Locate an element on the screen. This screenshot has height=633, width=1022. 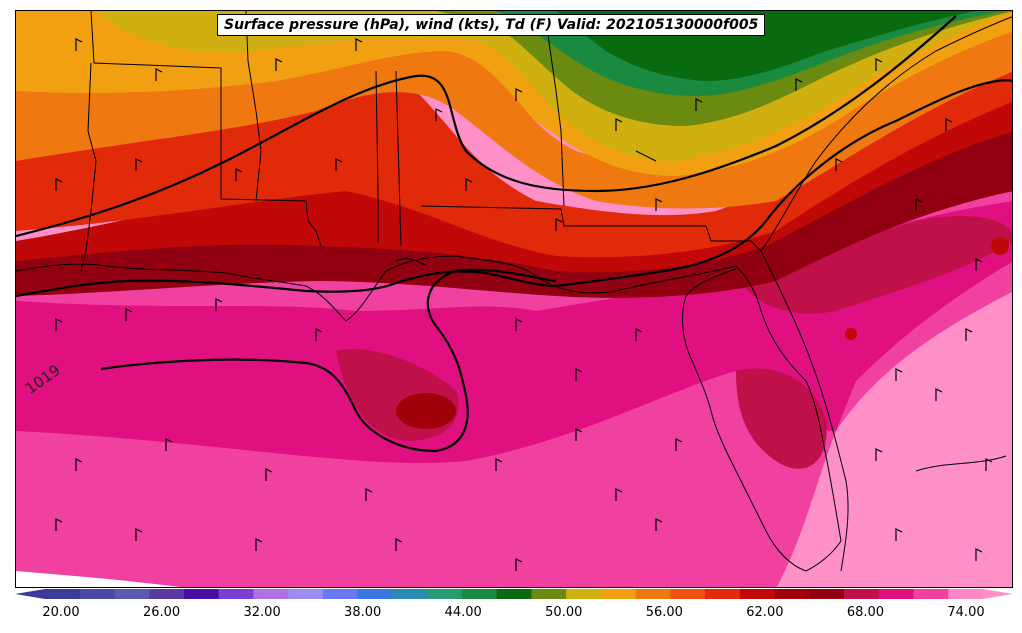
colorbar-tick-label: 26.00 is located at coordinates (161, 612).